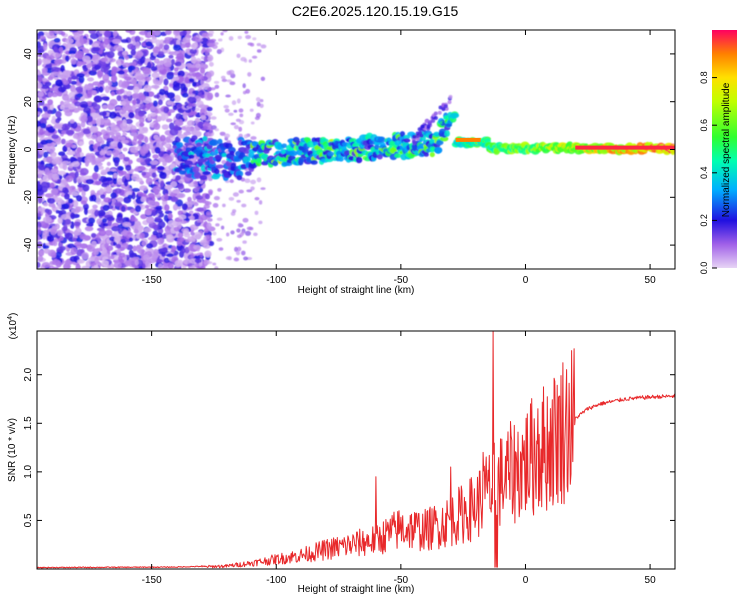  What do you see at coordinates (276, 580) in the screenshot?
I see `x-tick-label: -100` at bounding box center [276, 580].